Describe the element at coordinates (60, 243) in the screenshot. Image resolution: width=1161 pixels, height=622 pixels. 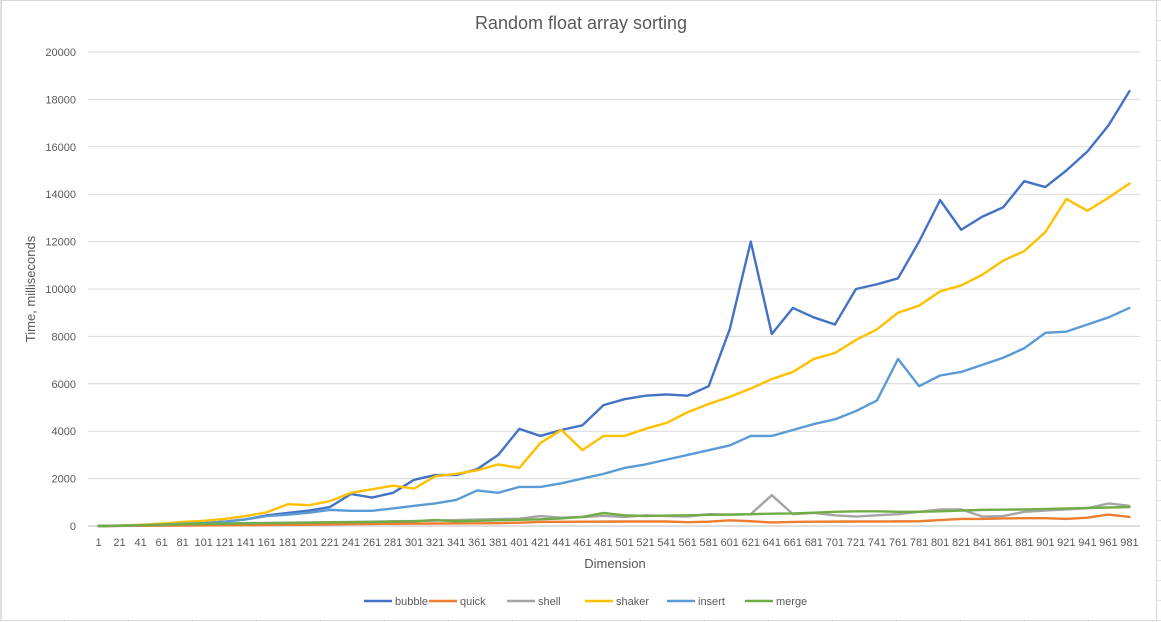
I see `y-tick-label: 12000` at that location.